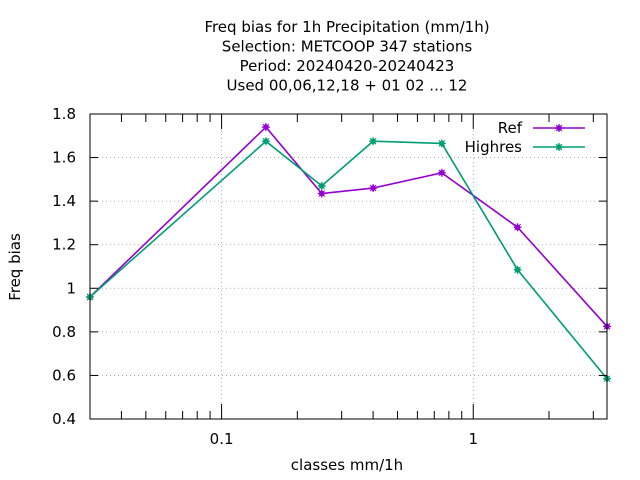  I want to click on y-tick-label: 1, so click(71, 288).